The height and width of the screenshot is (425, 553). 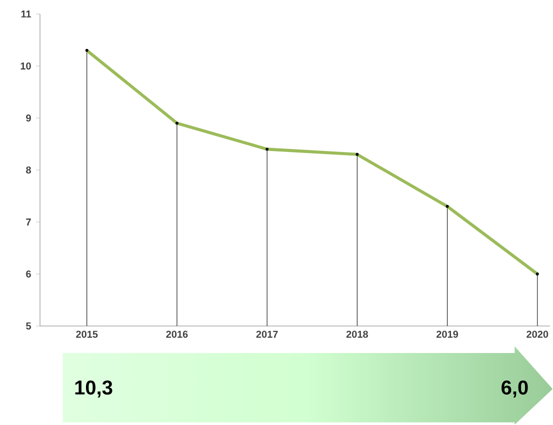 What do you see at coordinates (177, 334) in the screenshot?
I see `x-tick-label: 2016` at bounding box center [177, 334].